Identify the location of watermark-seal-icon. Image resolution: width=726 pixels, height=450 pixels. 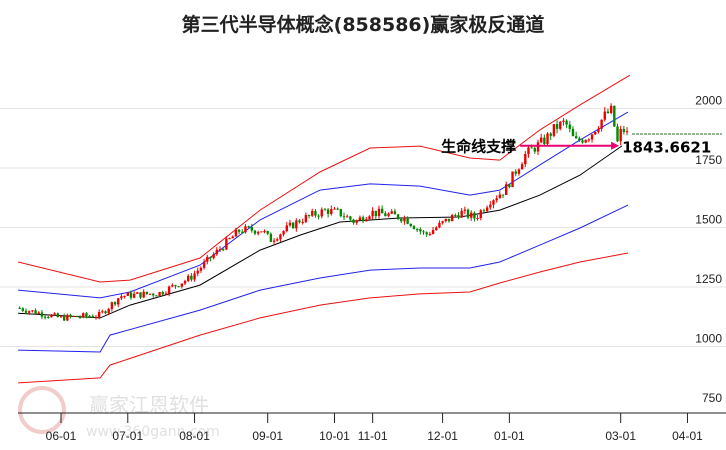
(42, 410).